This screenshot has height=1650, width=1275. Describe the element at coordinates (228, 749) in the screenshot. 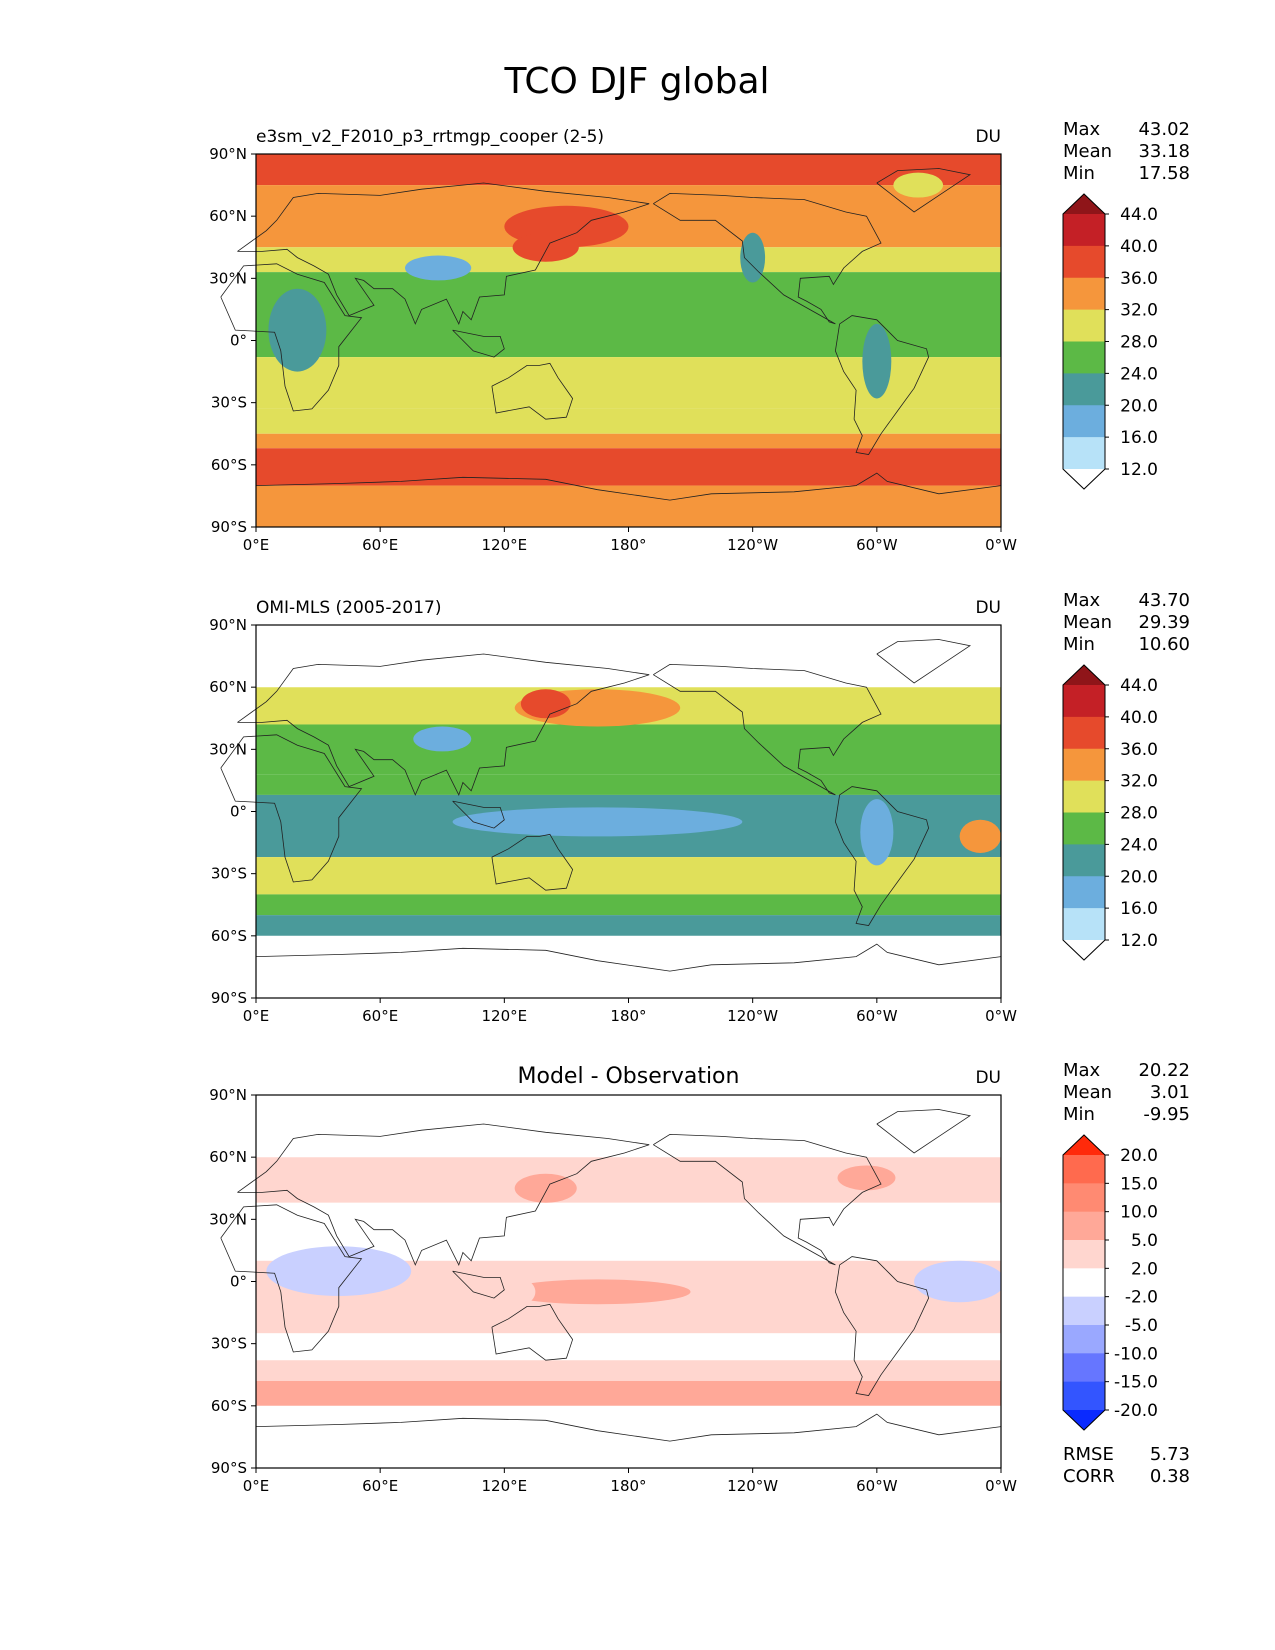

I see `lat-tick-label: 30°N` at that location.